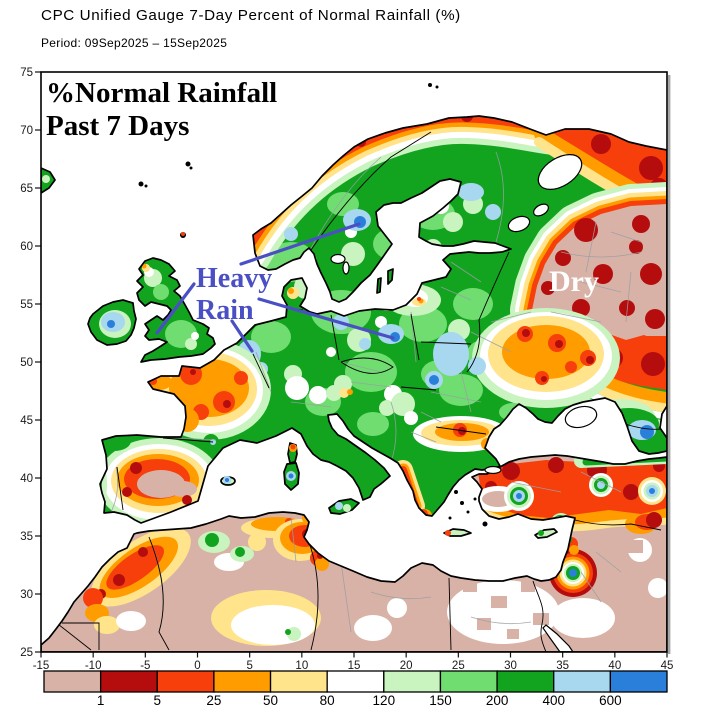 The width and height of the screenshot is (708, 708). What do you see at coordinates (327, 700) in the screenshot?
I see `legend-boundary-label: 80` at bounding box center [327, 700].